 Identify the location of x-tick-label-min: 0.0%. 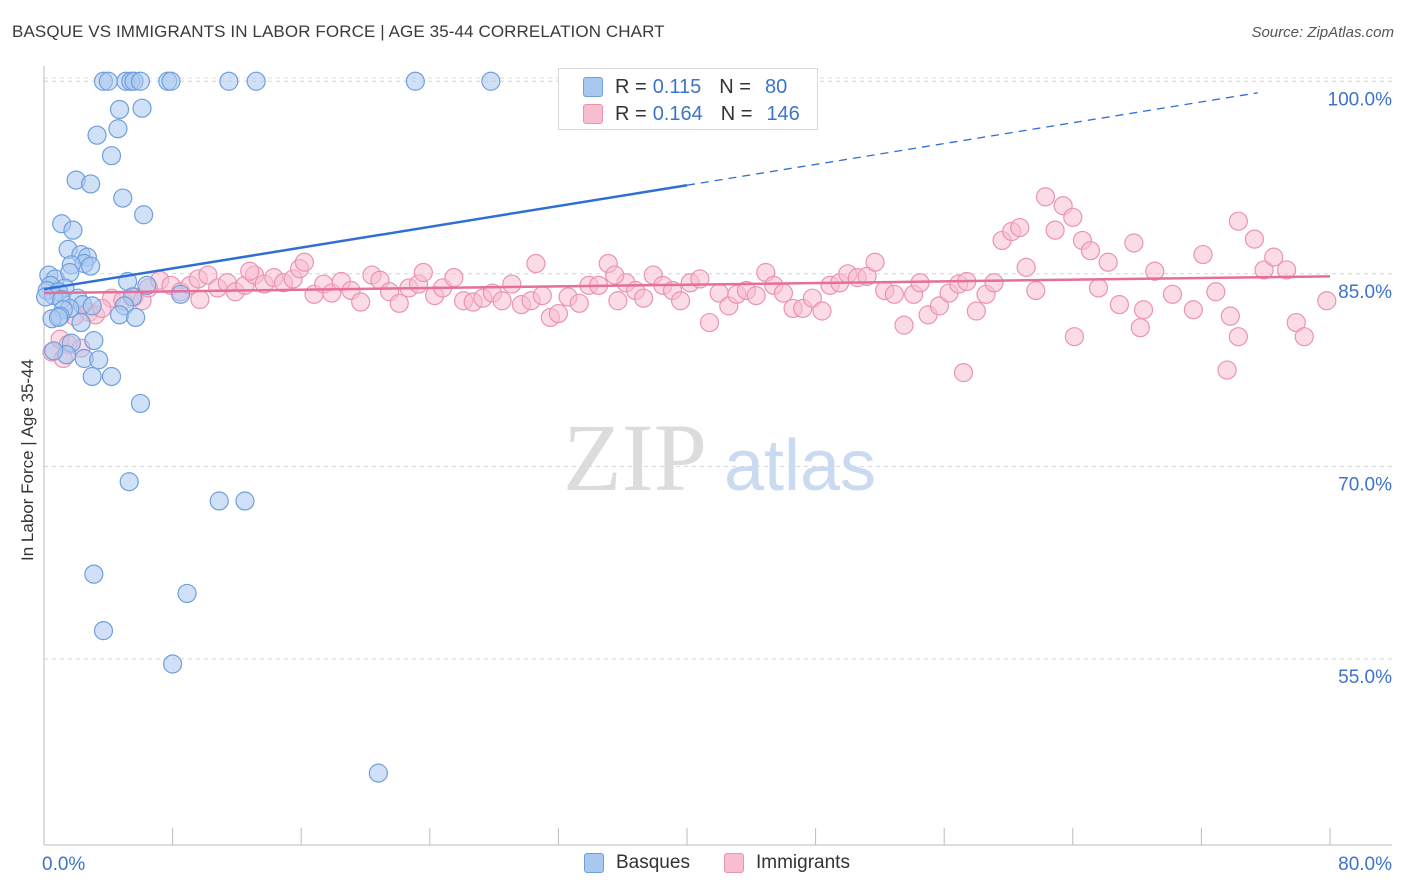
(63, 864).